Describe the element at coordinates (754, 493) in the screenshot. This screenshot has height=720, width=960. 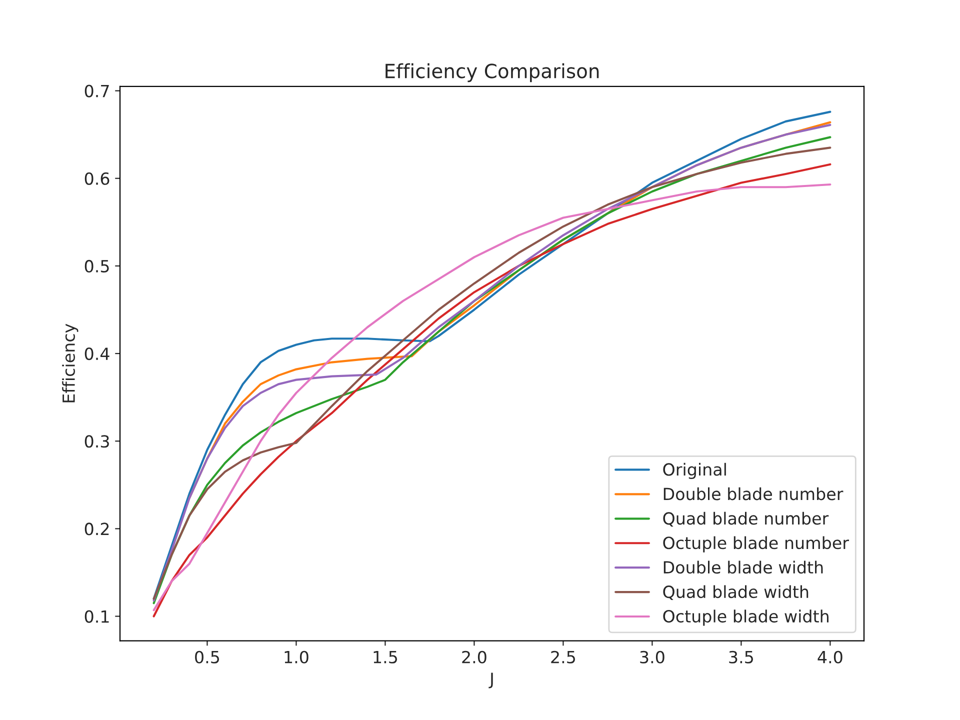
I see `legend-label: Double blade number` at that location.